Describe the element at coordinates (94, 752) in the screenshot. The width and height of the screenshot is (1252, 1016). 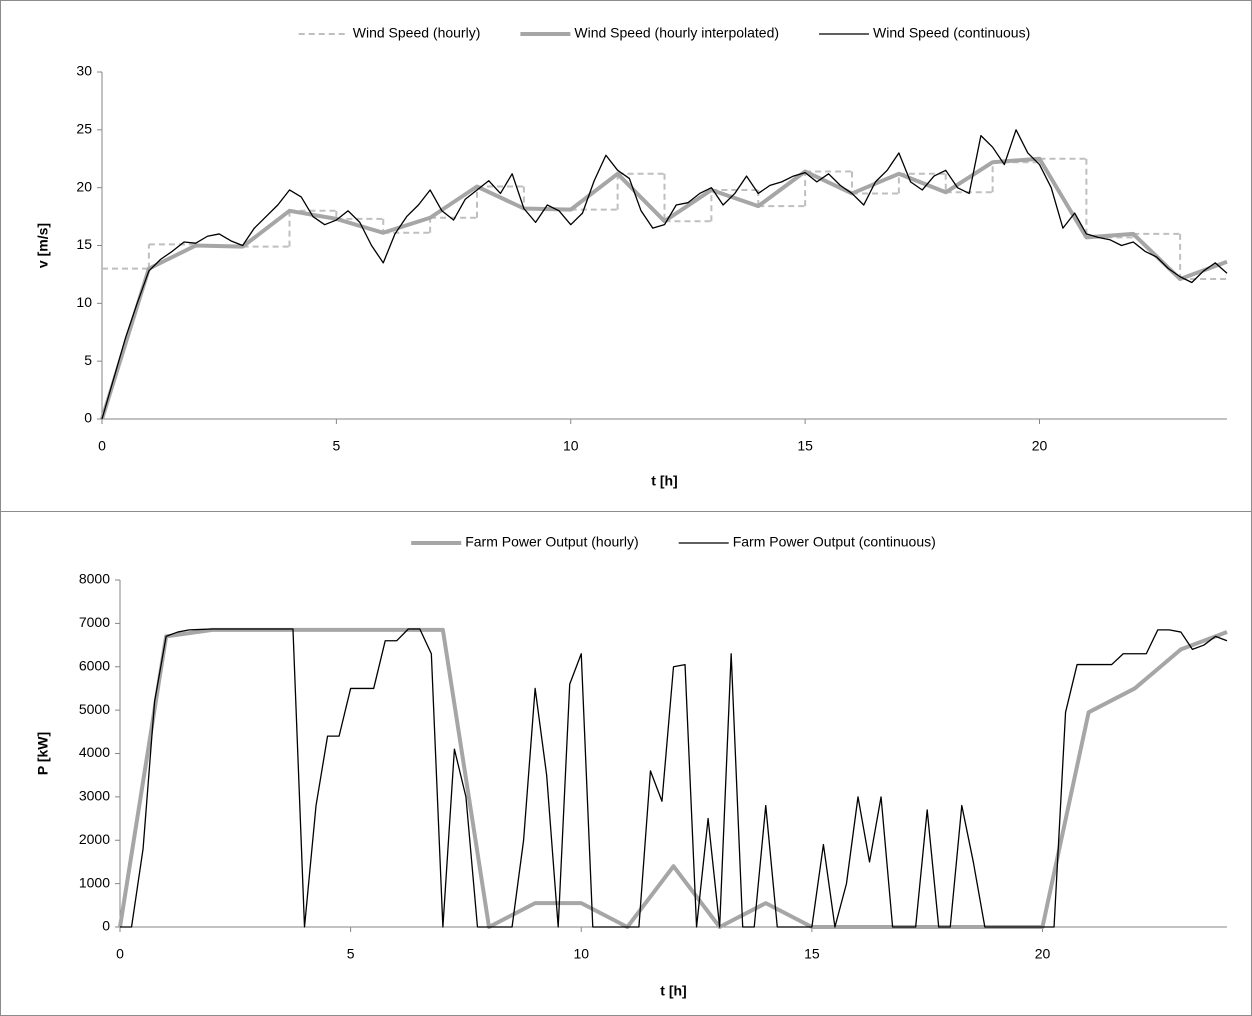
I see `y-tick-label: 4000` at that location.